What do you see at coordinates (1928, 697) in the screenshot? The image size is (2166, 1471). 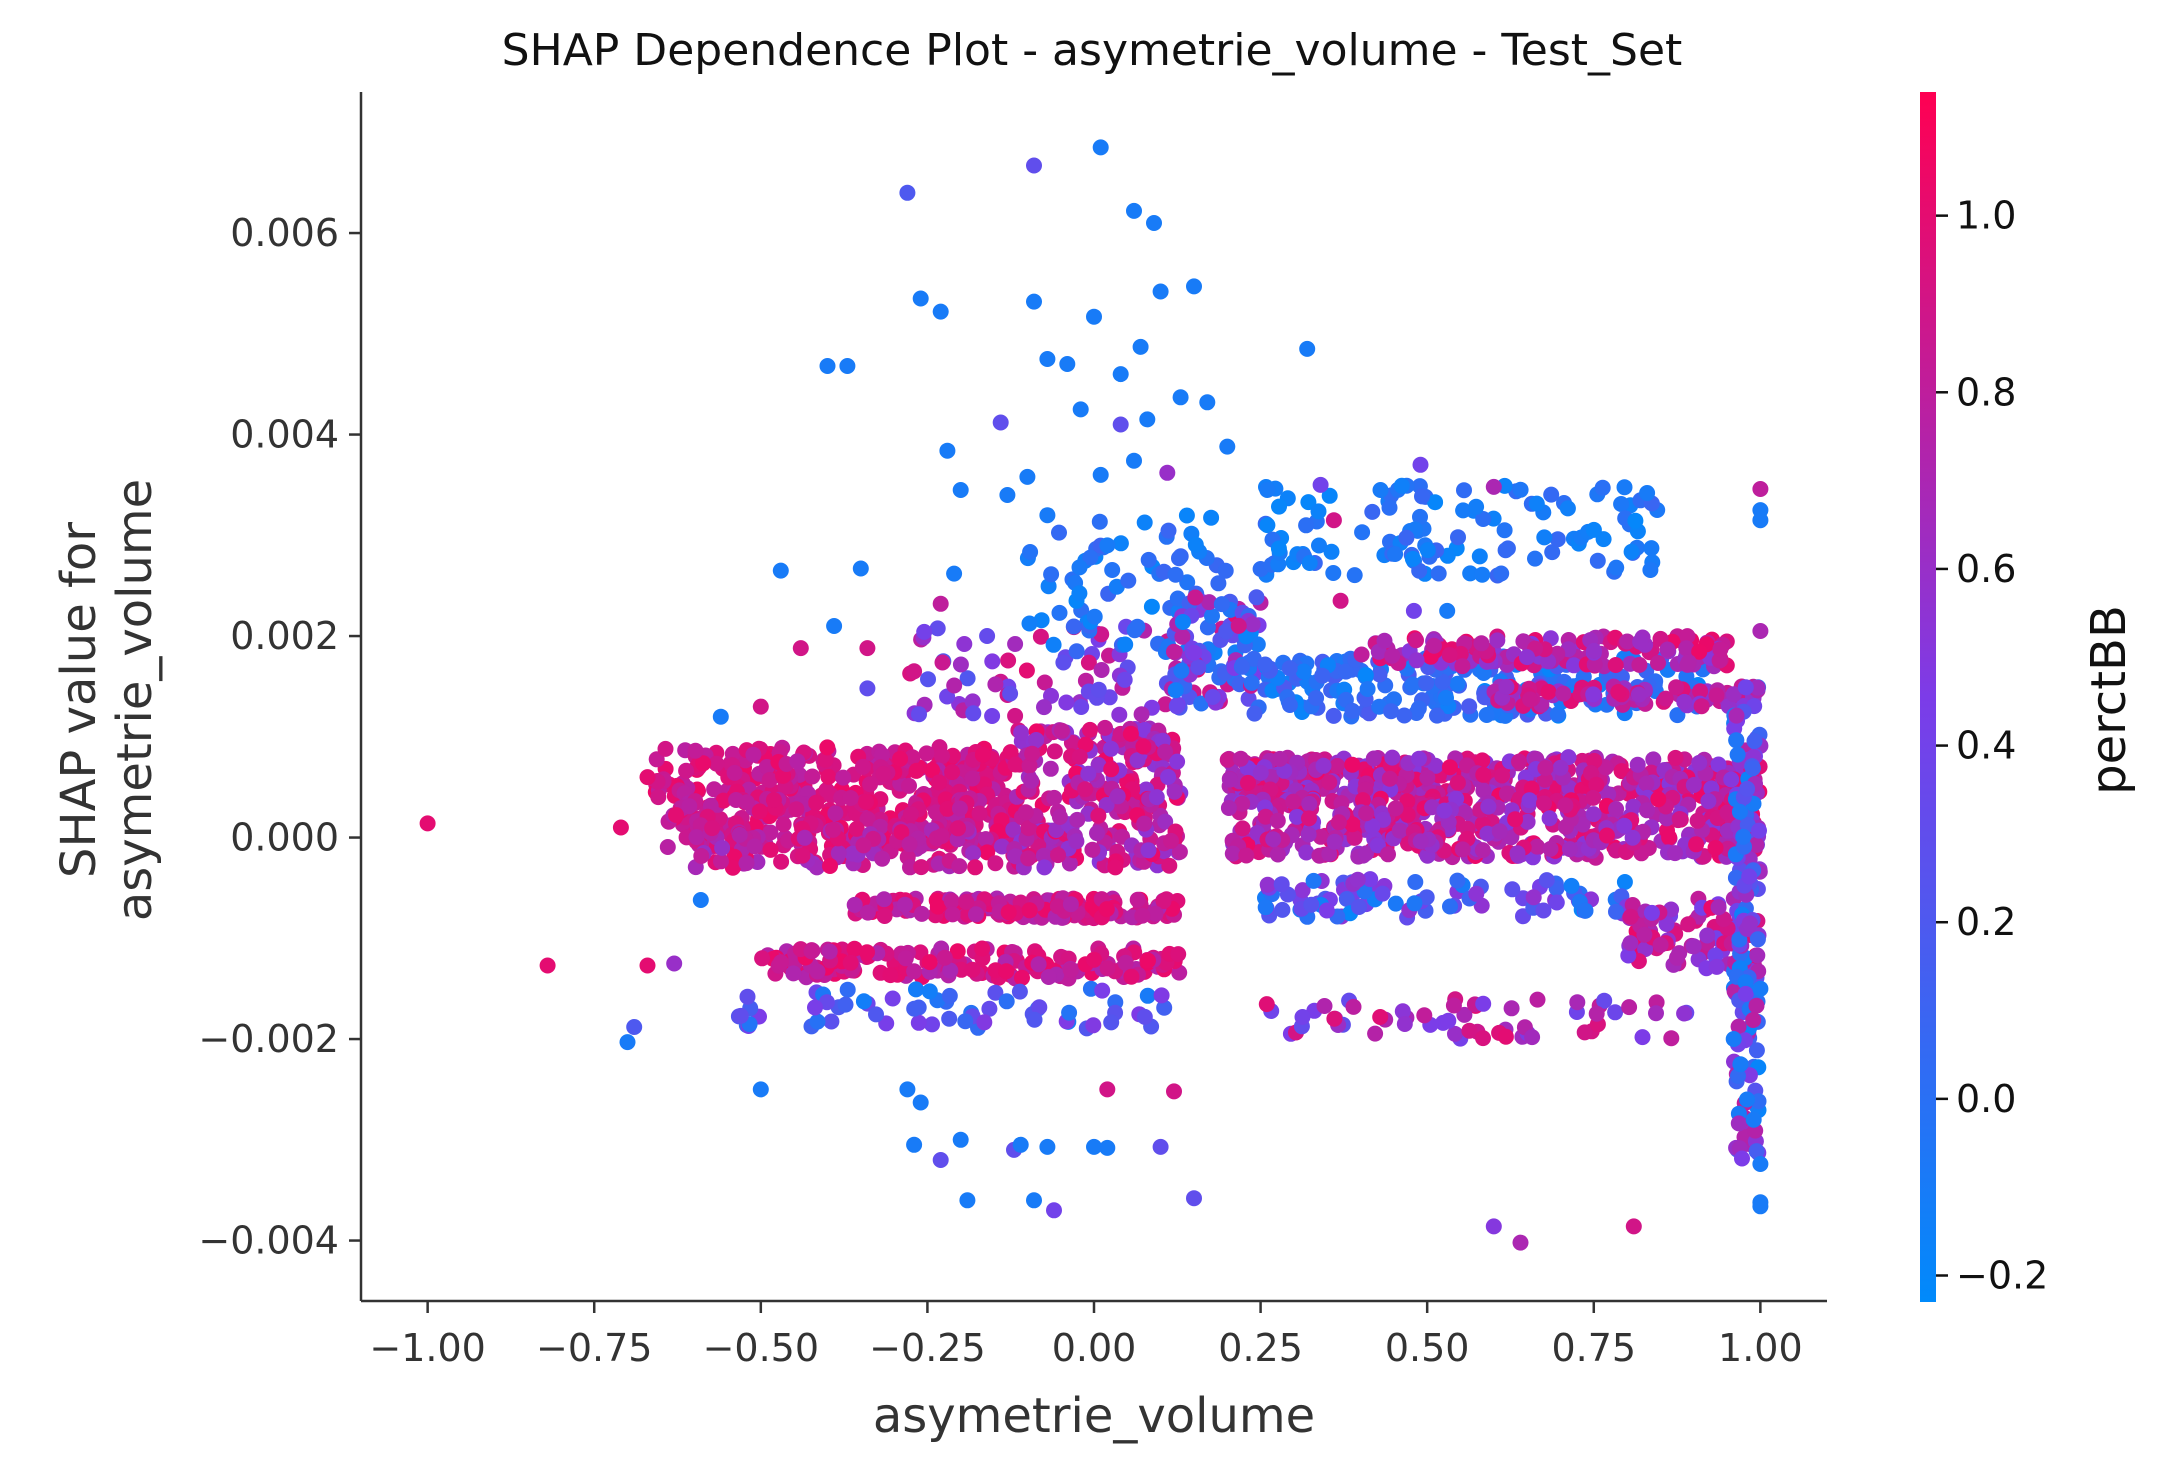 I see `colorbar` at bounding box center [1928, 697].